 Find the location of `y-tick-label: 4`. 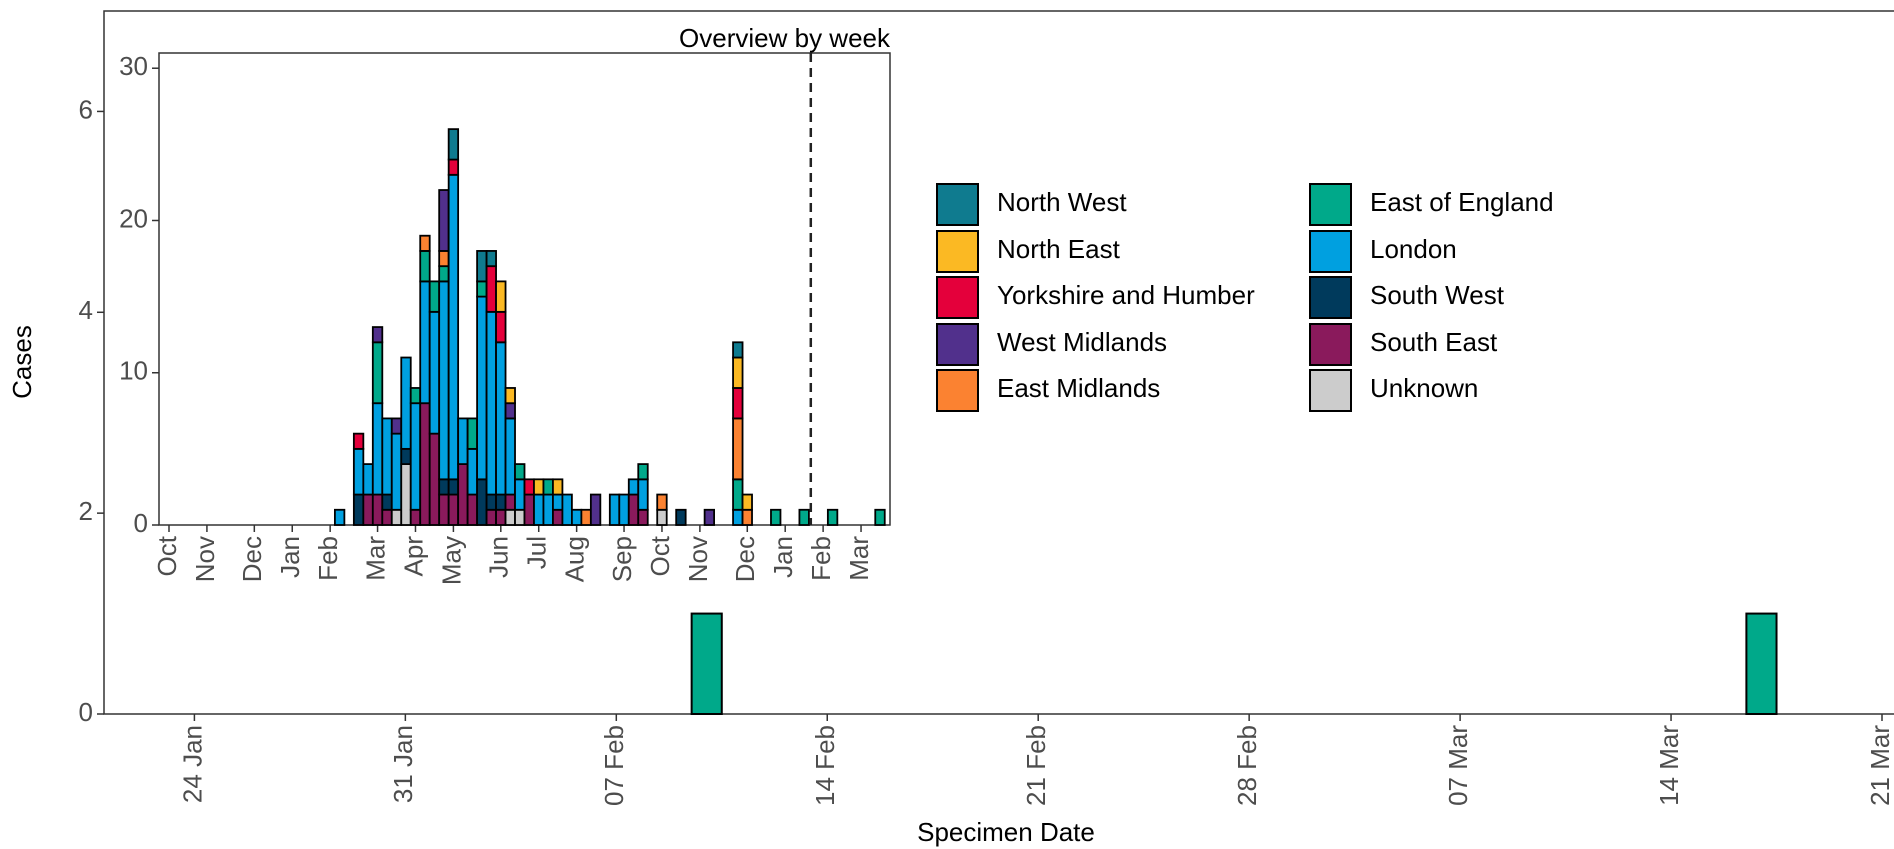

y-tick-label: 4 is located at coordinates (86, 310).